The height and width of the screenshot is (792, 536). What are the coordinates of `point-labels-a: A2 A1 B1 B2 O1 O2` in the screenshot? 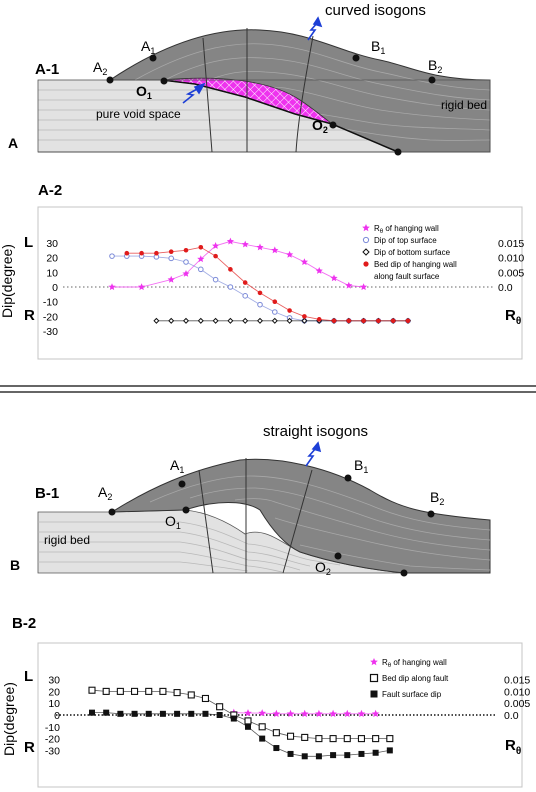 It's located at (267, 86).